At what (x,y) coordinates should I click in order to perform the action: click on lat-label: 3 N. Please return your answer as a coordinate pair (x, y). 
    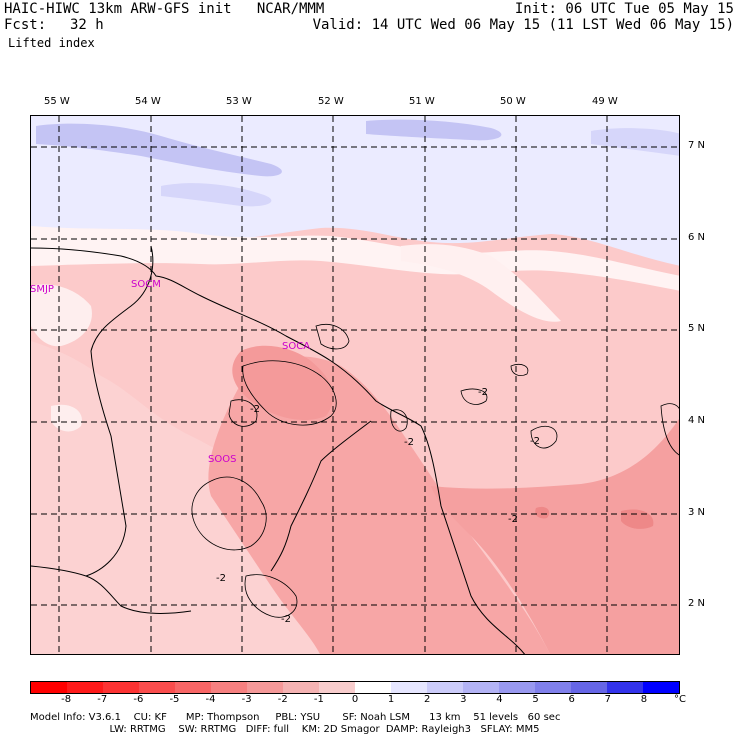
    Looking at the image, I should click on (697, 512).